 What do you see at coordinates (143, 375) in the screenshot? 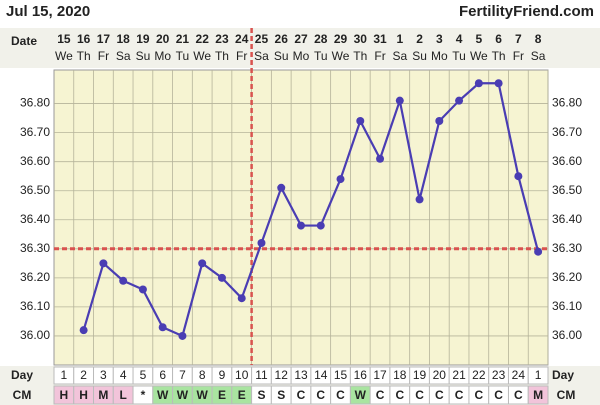
I see `cycle-day: 5` at bounding box center [143, 375].